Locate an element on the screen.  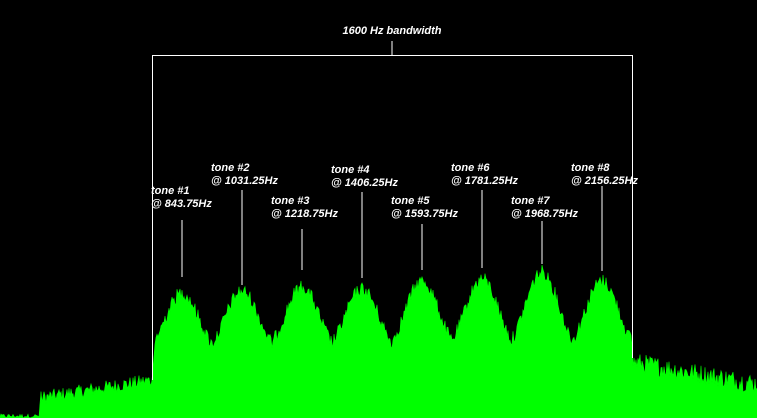
tone-frequency-label: @ 1218.75Hz is located at coordinates (304, 214).